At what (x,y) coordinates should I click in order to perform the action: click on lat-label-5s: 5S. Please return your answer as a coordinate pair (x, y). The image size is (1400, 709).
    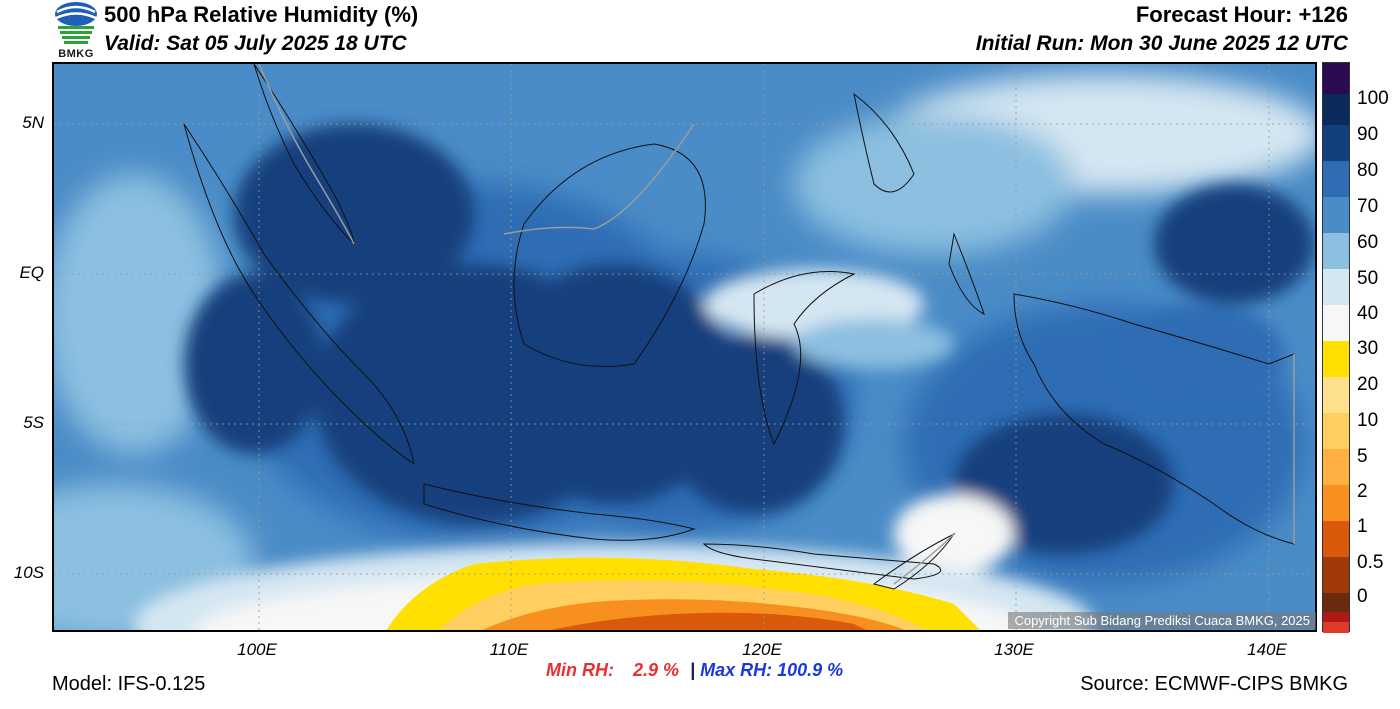
    Looking at the image, I should click on (33, 422).